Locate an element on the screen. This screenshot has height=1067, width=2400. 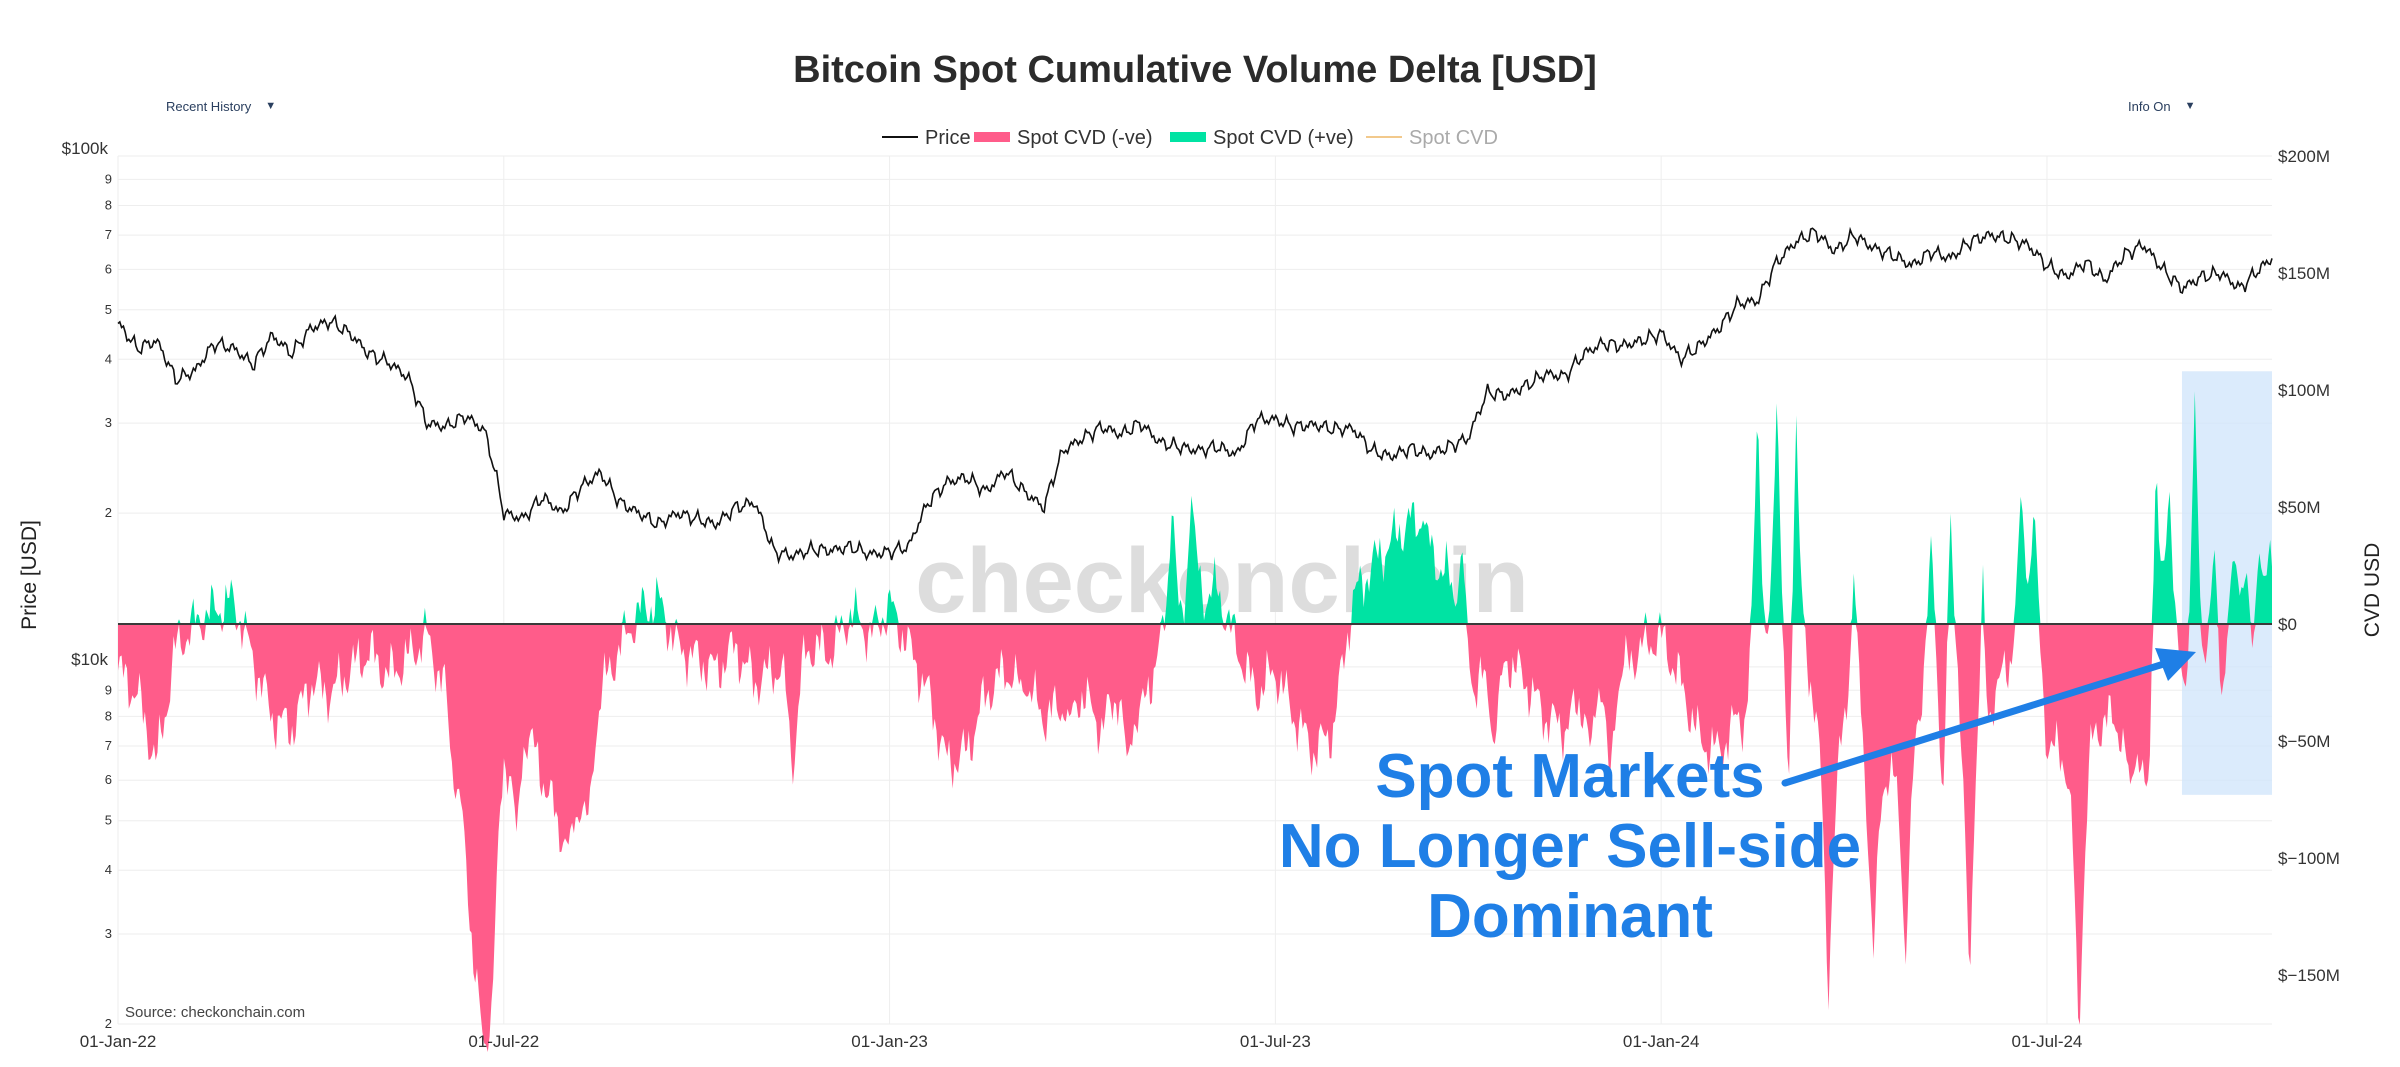
y2-tick-label: $−100M is located at coordinates (2309, 858).